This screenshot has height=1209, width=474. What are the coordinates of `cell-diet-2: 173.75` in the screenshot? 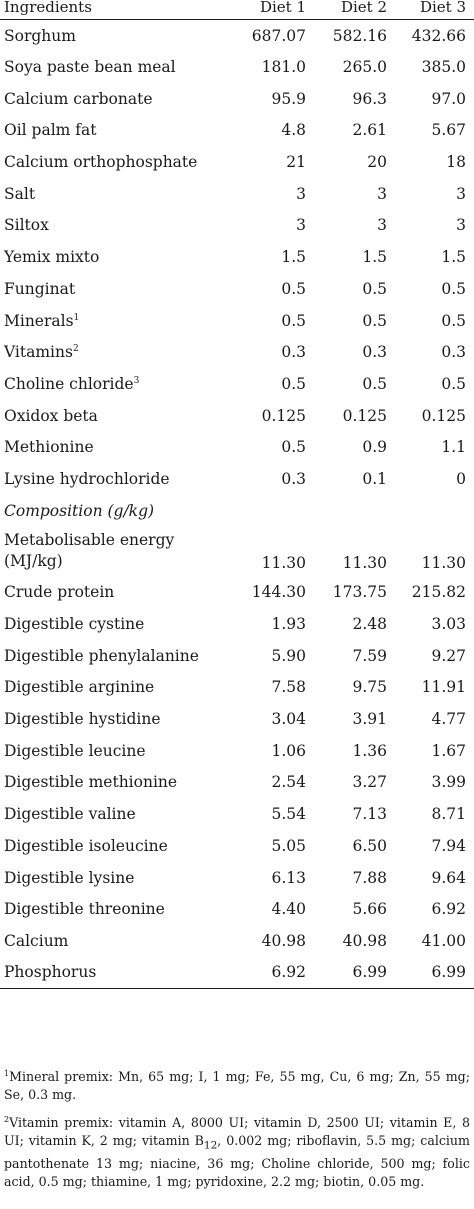 It's located at (359, 592).